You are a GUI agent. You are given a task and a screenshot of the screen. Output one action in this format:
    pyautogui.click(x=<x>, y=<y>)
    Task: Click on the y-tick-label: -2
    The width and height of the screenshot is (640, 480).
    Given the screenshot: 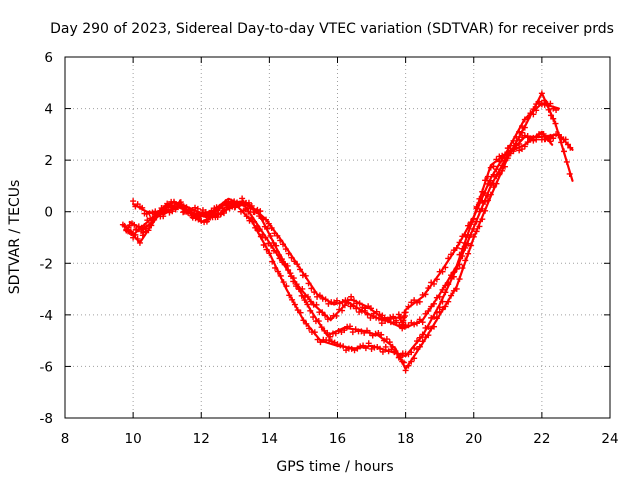 What is the action you would take?
    pyautogui.click(x=46, y=264)
    